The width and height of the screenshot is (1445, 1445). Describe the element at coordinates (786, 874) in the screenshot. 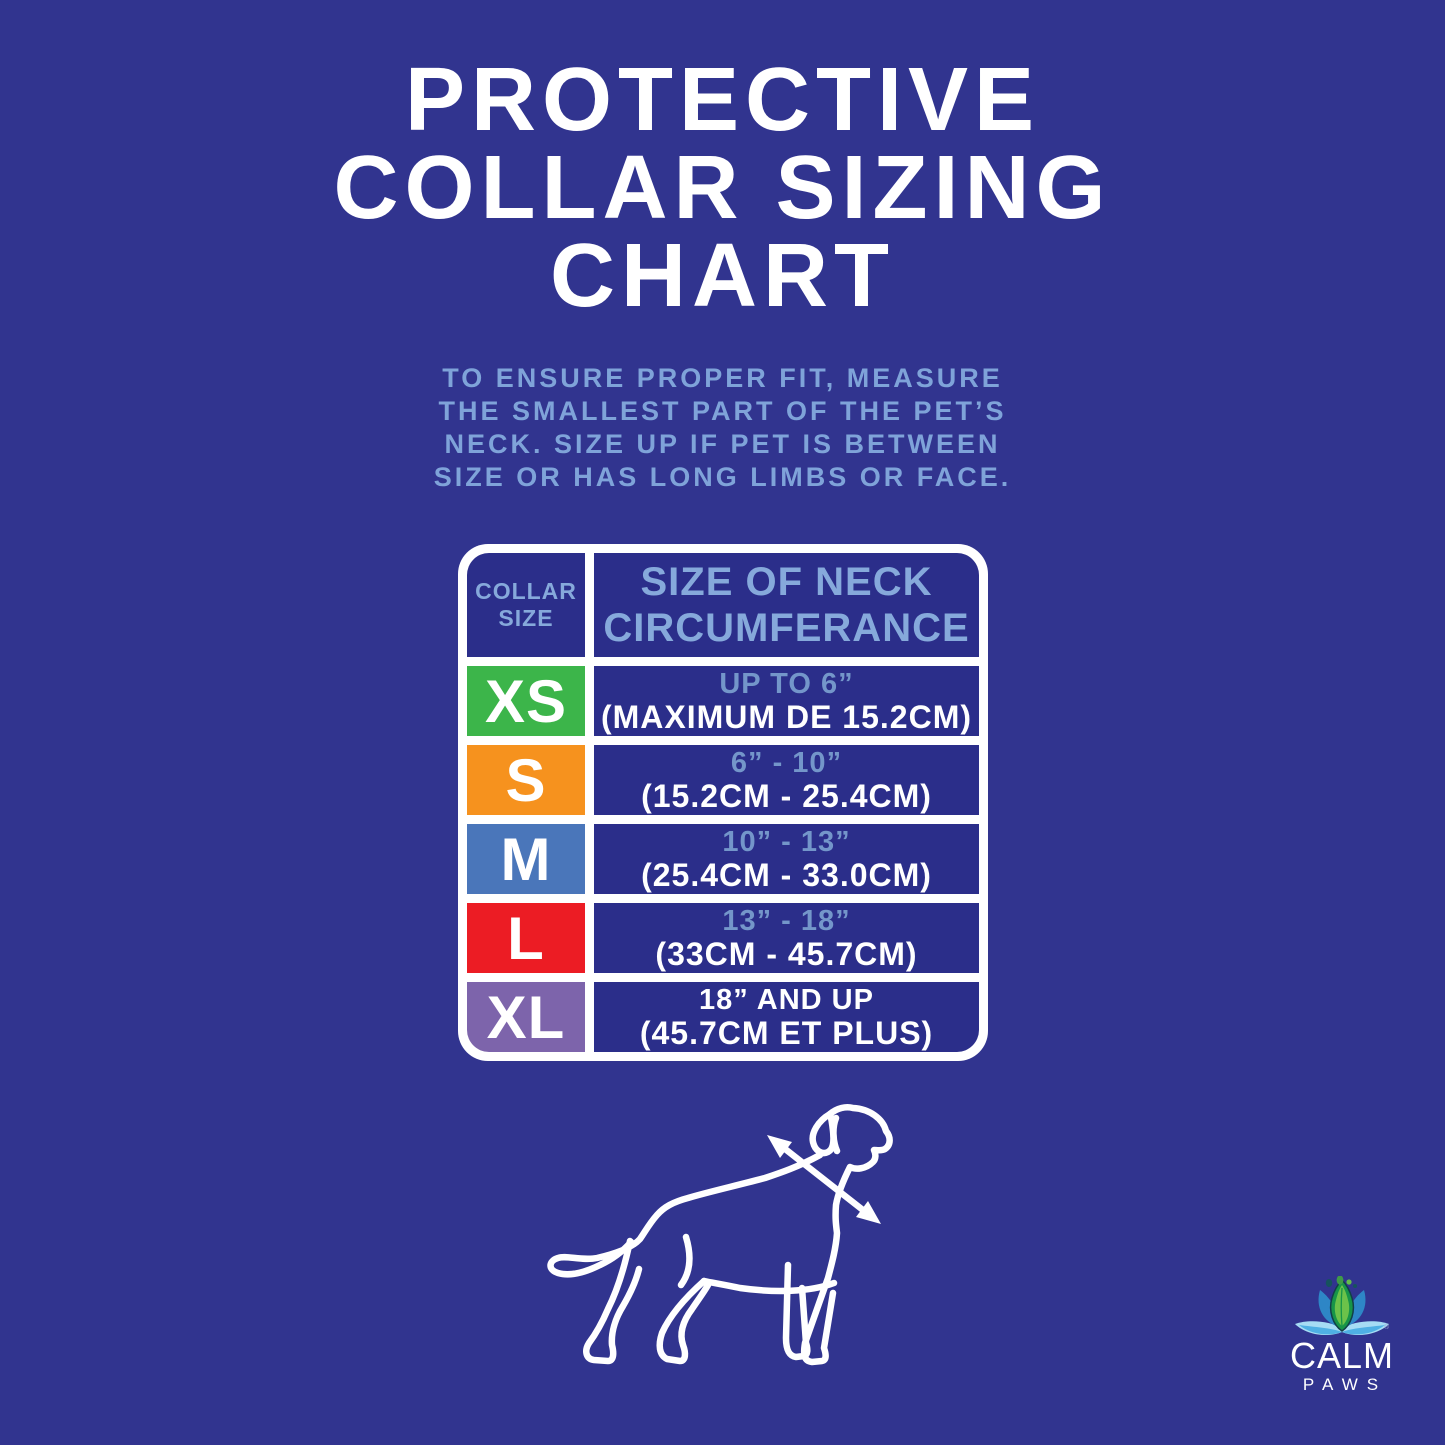

I see `range-metric: (25.4CM - 33.0CM)` at that location.